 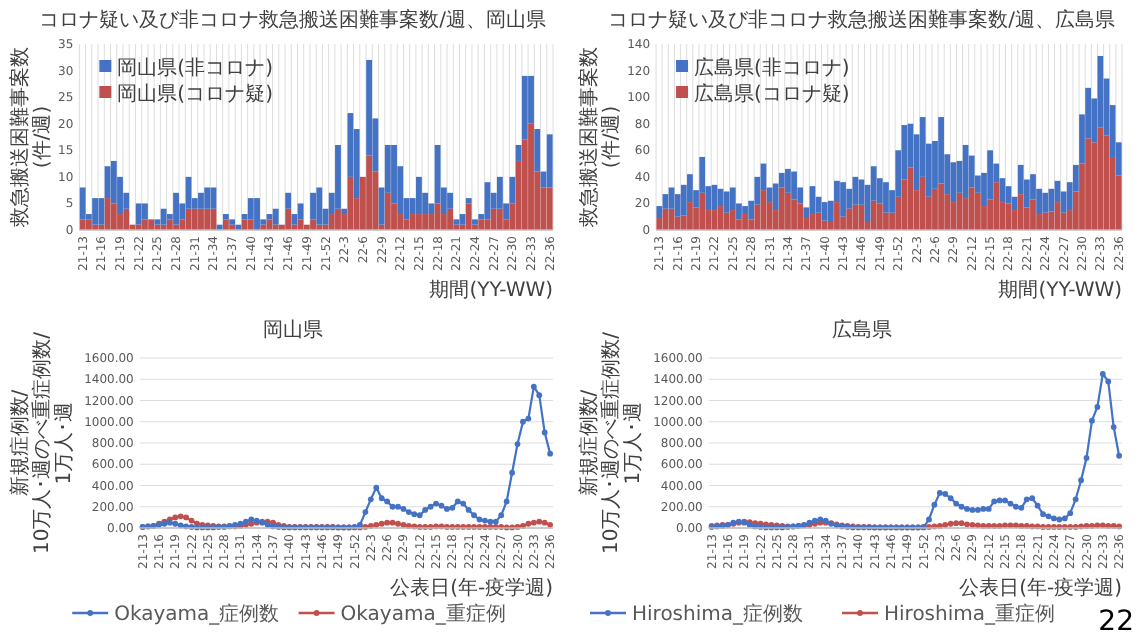 I want to click on legend-label: Okayama_重症例, so click(x=423, y=614).